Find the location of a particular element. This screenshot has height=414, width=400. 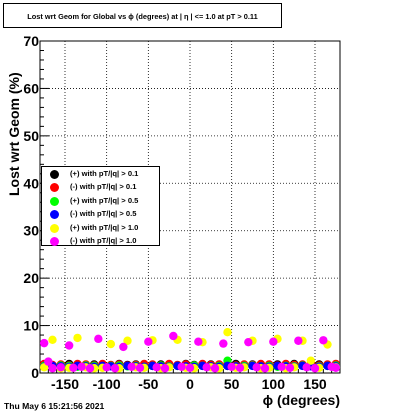

legend-entry: (-) with pT/|q| > 0.5 is located at coordinates (100, 214).